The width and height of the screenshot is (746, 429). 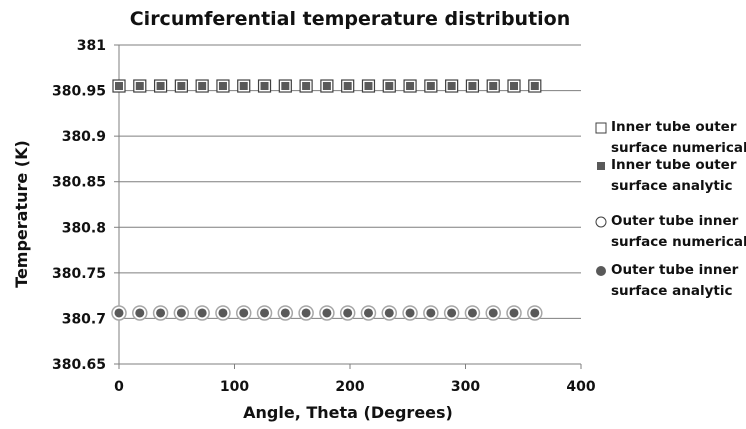 I want to click on y-axis-label: Temperature (K), so click(x=21, y=214).